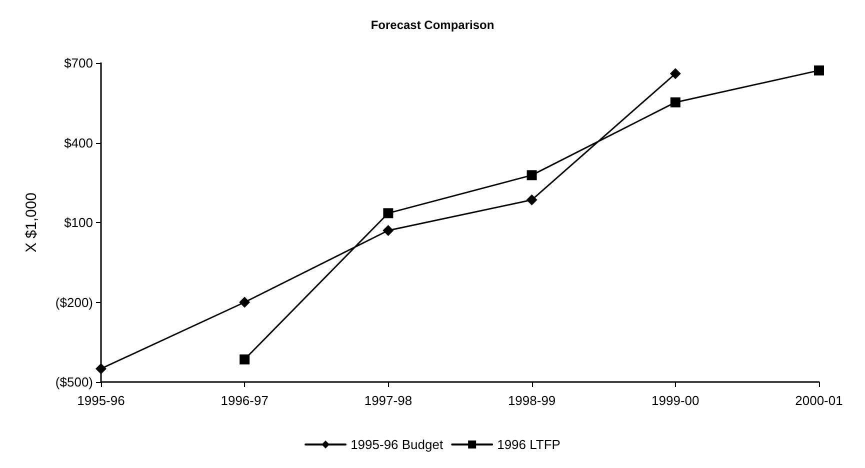 This screenshot has width=865, height=468. What do you see at coordinates (78, 142) in the screenshot?
I see `y-tick-label: $400` at bounding box center [78, 142].